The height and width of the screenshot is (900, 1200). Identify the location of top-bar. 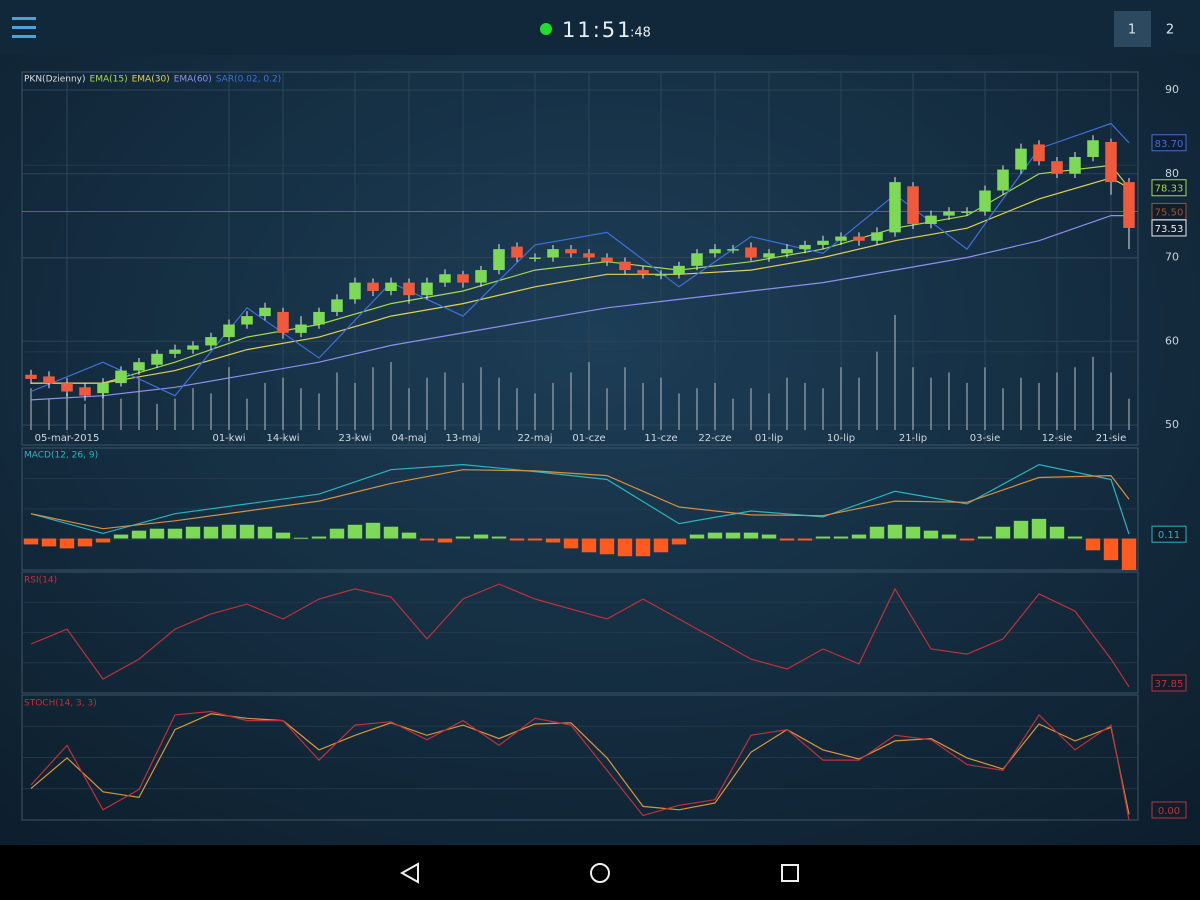
(600, 27).